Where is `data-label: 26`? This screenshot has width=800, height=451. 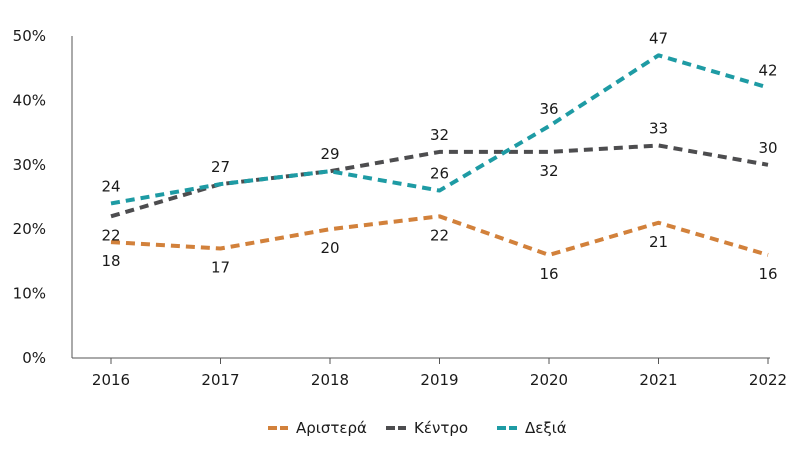 data-label: 26 is located at coordinates (439, 174).